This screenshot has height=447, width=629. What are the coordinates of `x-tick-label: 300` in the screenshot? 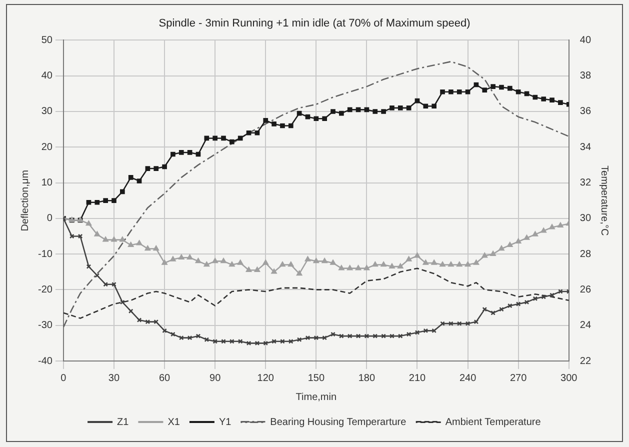 It's located at (569, 378).